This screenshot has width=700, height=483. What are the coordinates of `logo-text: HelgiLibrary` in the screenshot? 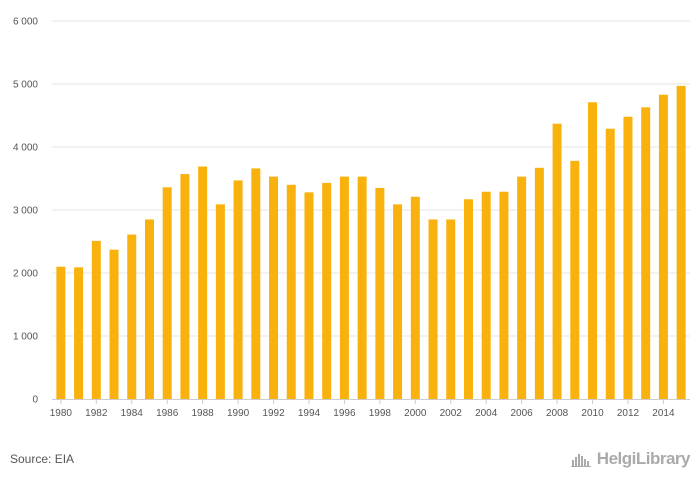 It's located at (643, 458).